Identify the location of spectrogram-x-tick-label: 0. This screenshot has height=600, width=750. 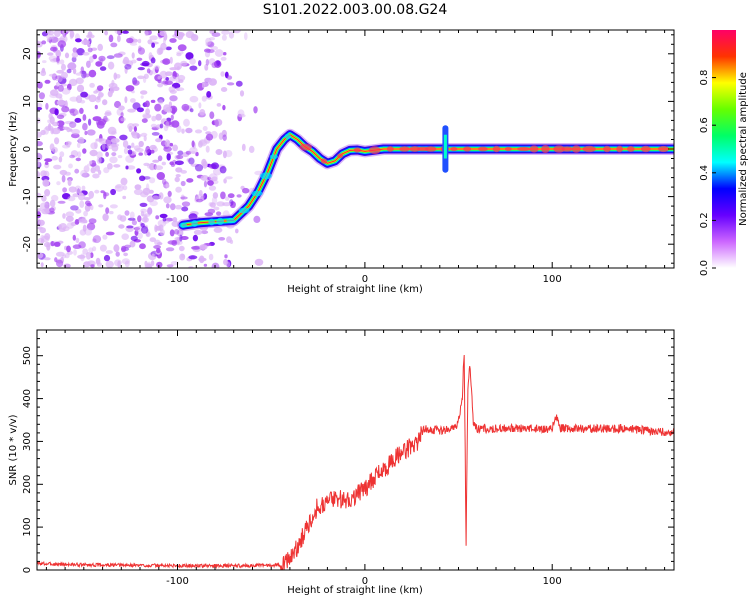
(365, 279).